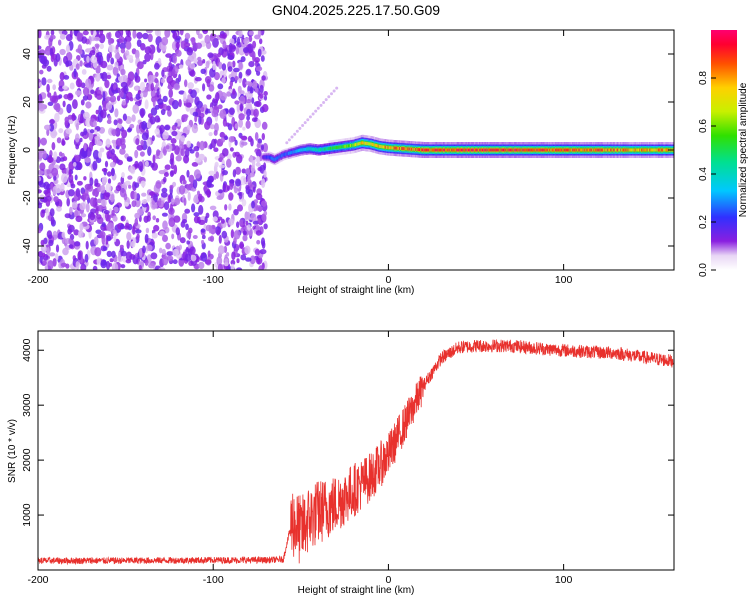 The width and height of the screenshot is (750, 600). I want to click on ridge-wisp, so click(287, 143).